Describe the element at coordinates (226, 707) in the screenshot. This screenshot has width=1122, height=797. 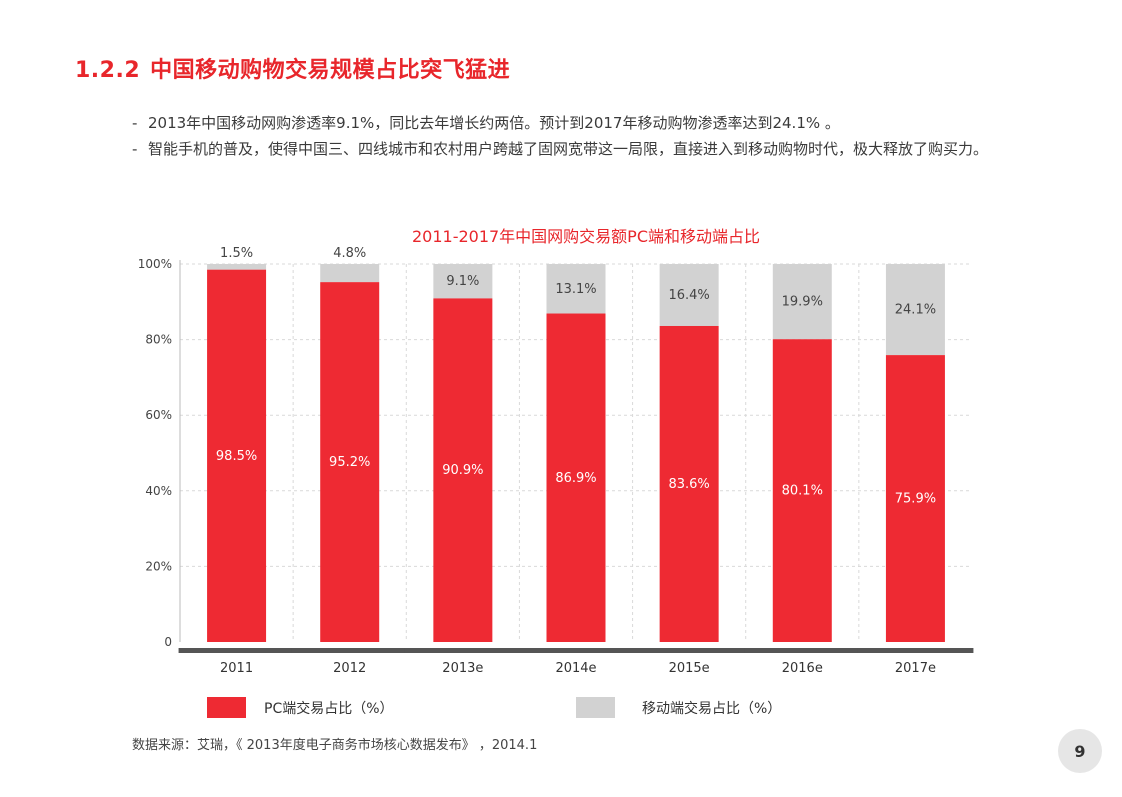
I see `legend-pc-swatch` at that location.